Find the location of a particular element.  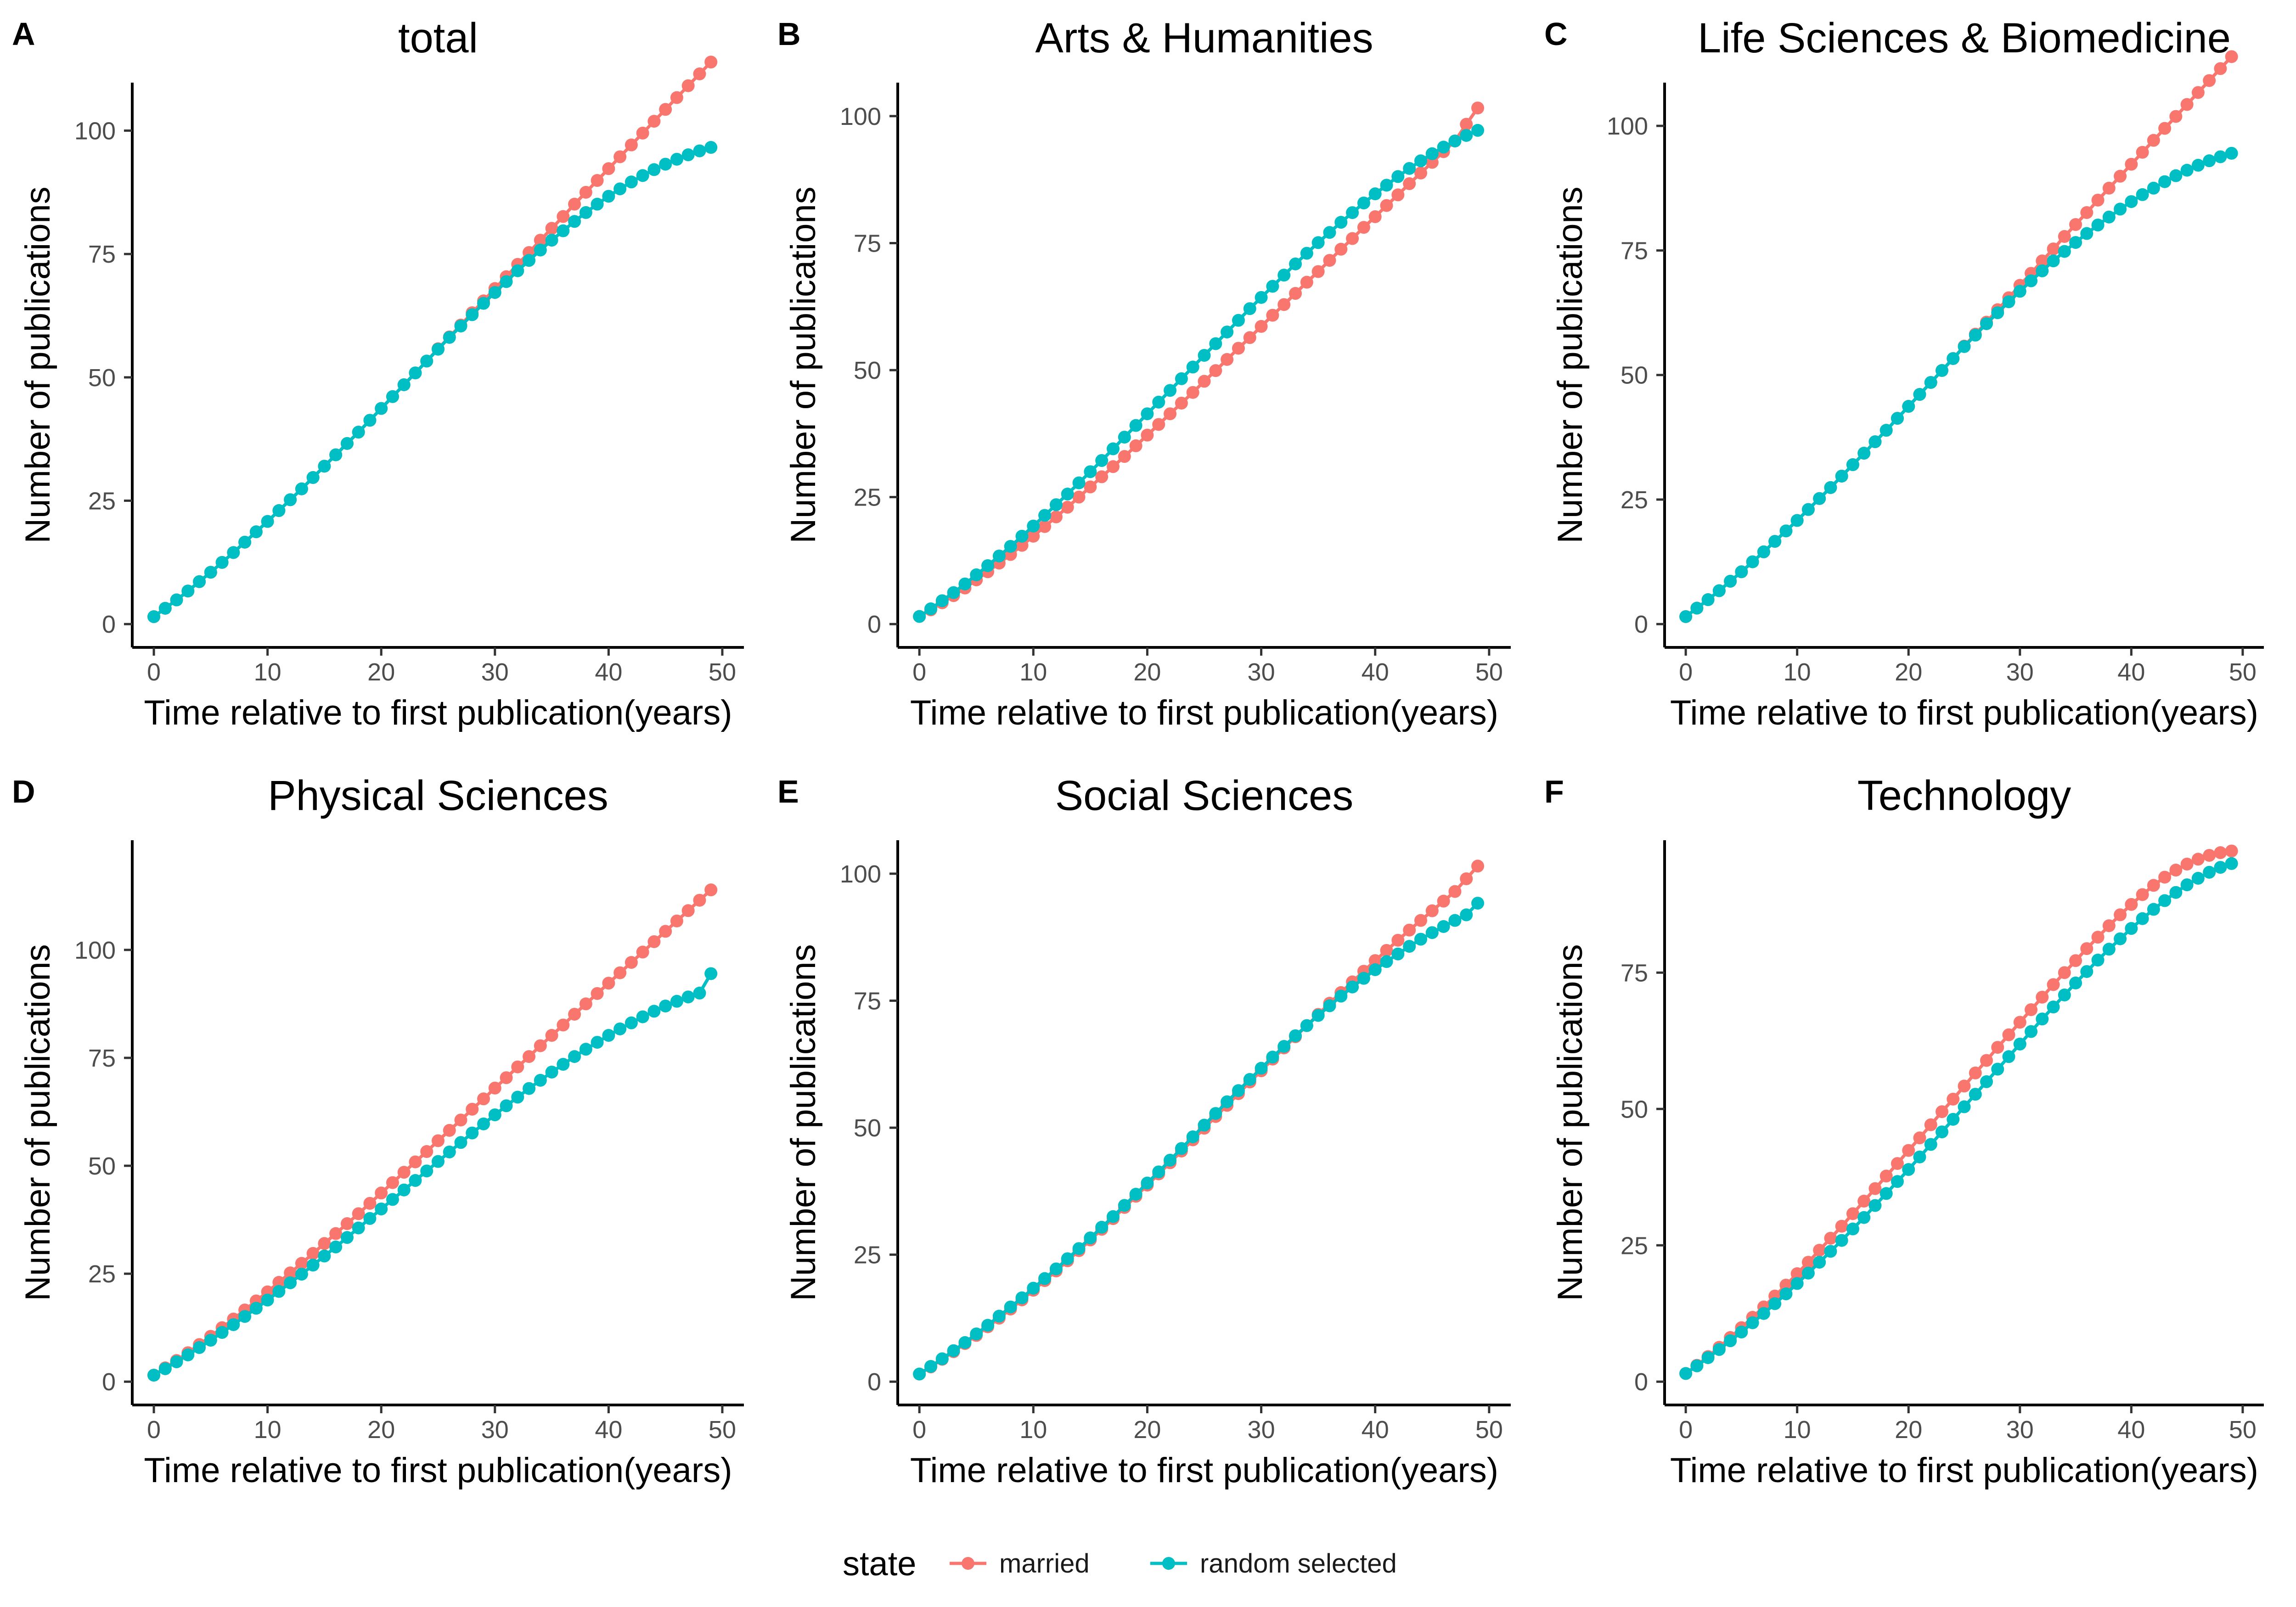

y-tick-label: 75 is located at coordinates (1634, 973).